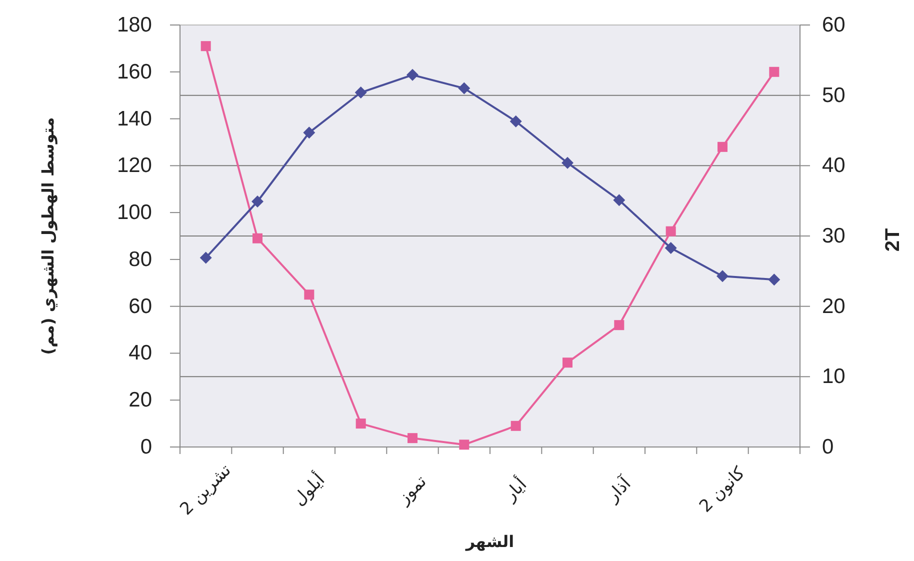 The width and height of the screenshot is (914, 561). I want to click on y2-tick-label: 40, so click(834, 166).